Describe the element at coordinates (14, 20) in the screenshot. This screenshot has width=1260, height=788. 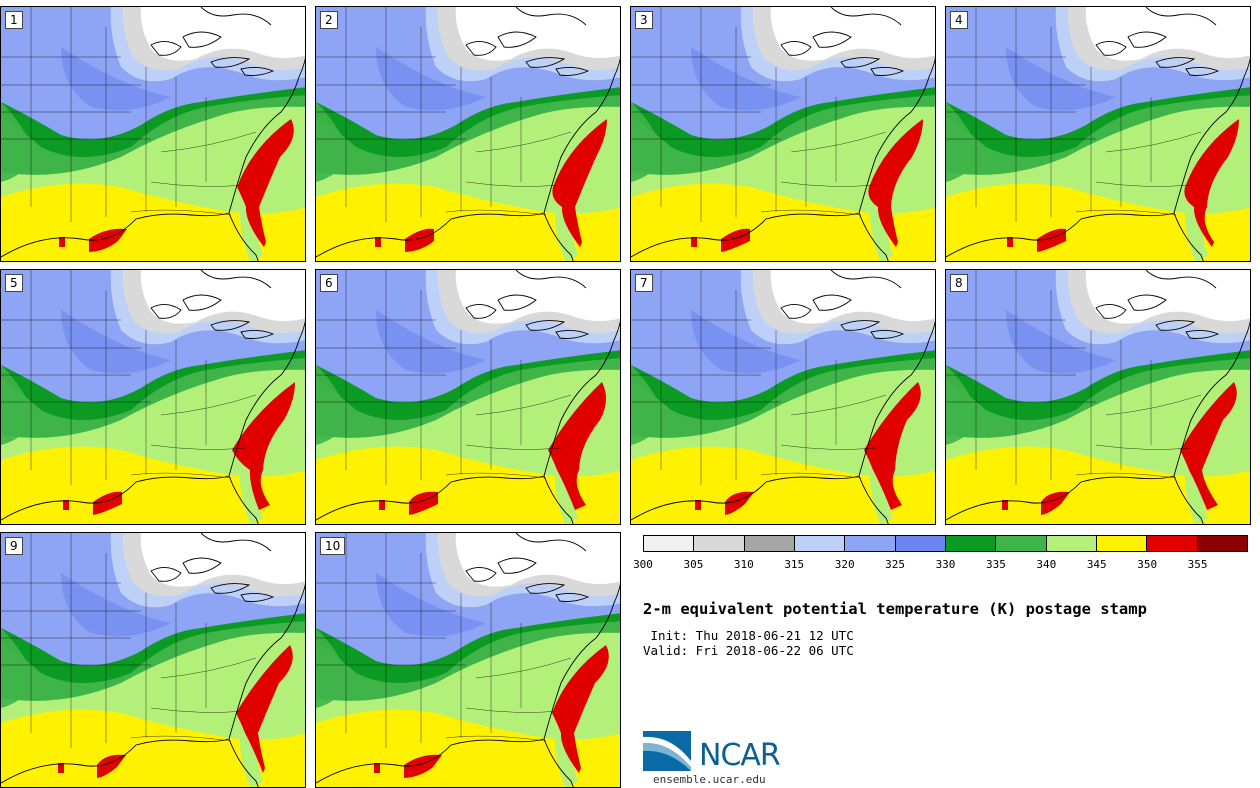
I see `member-label: 1` at that location.